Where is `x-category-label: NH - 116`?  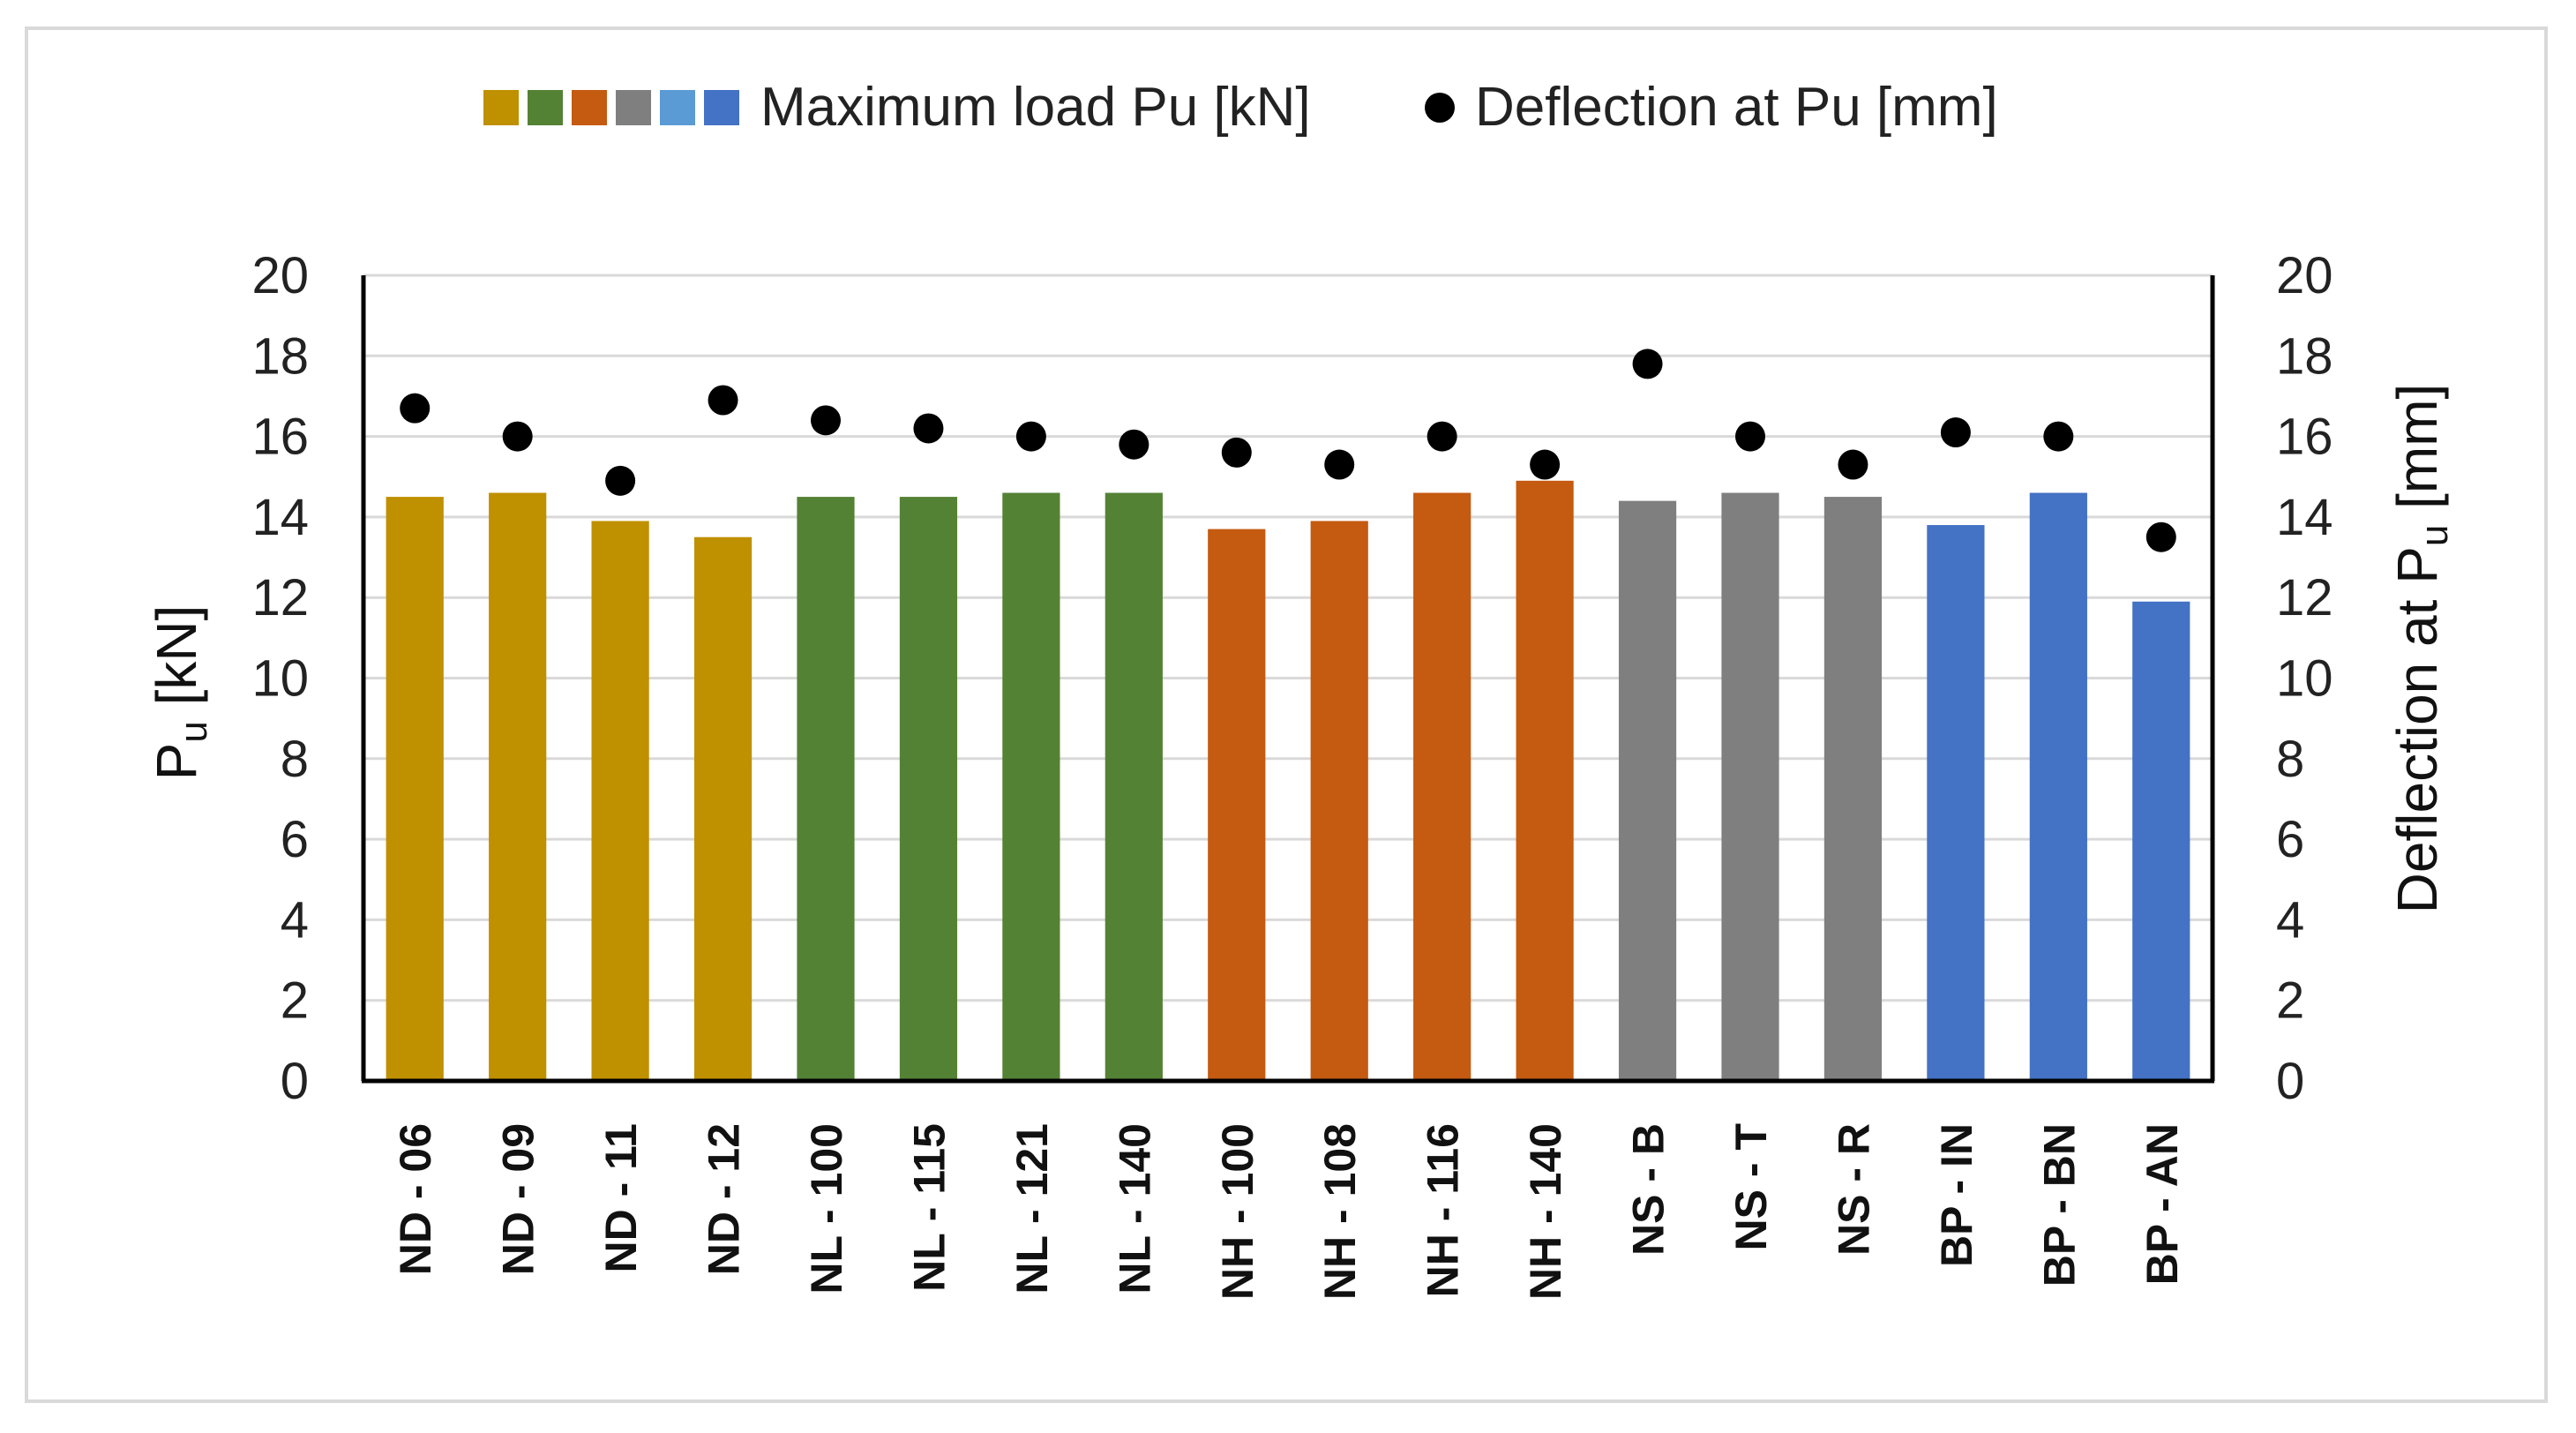 x-category-label: NH - 116 is located at coordinates (1443, 1210).